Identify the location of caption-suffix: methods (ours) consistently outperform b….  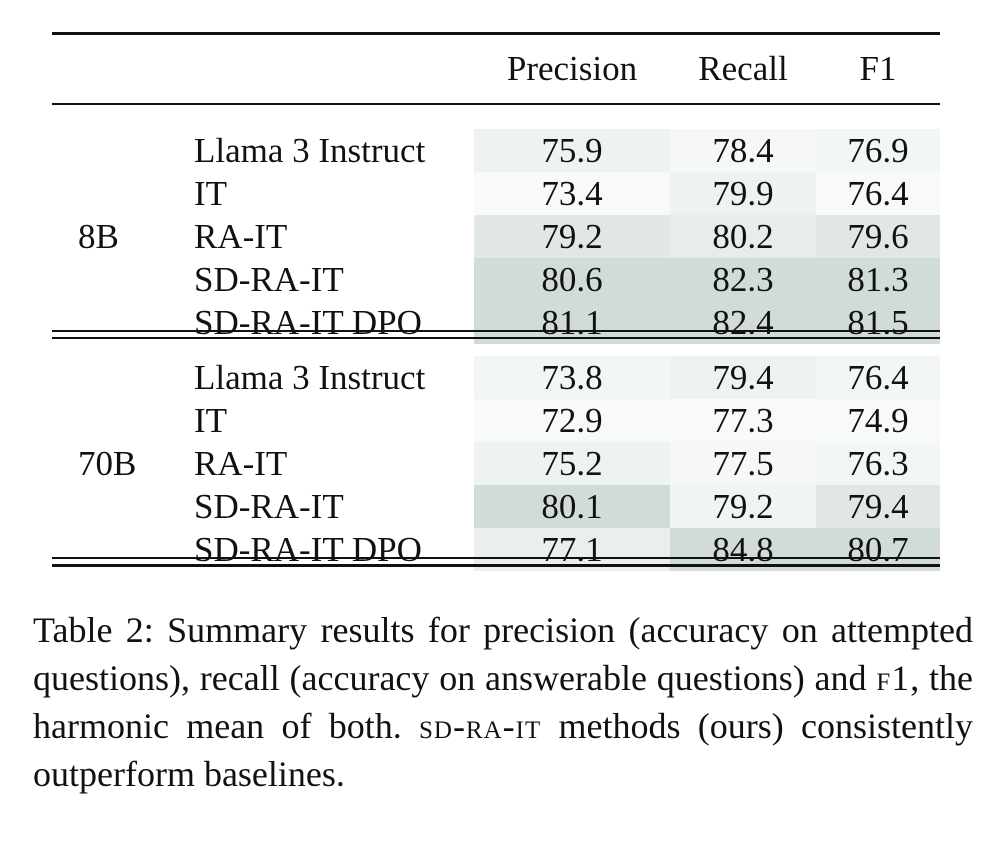
(503, 750).